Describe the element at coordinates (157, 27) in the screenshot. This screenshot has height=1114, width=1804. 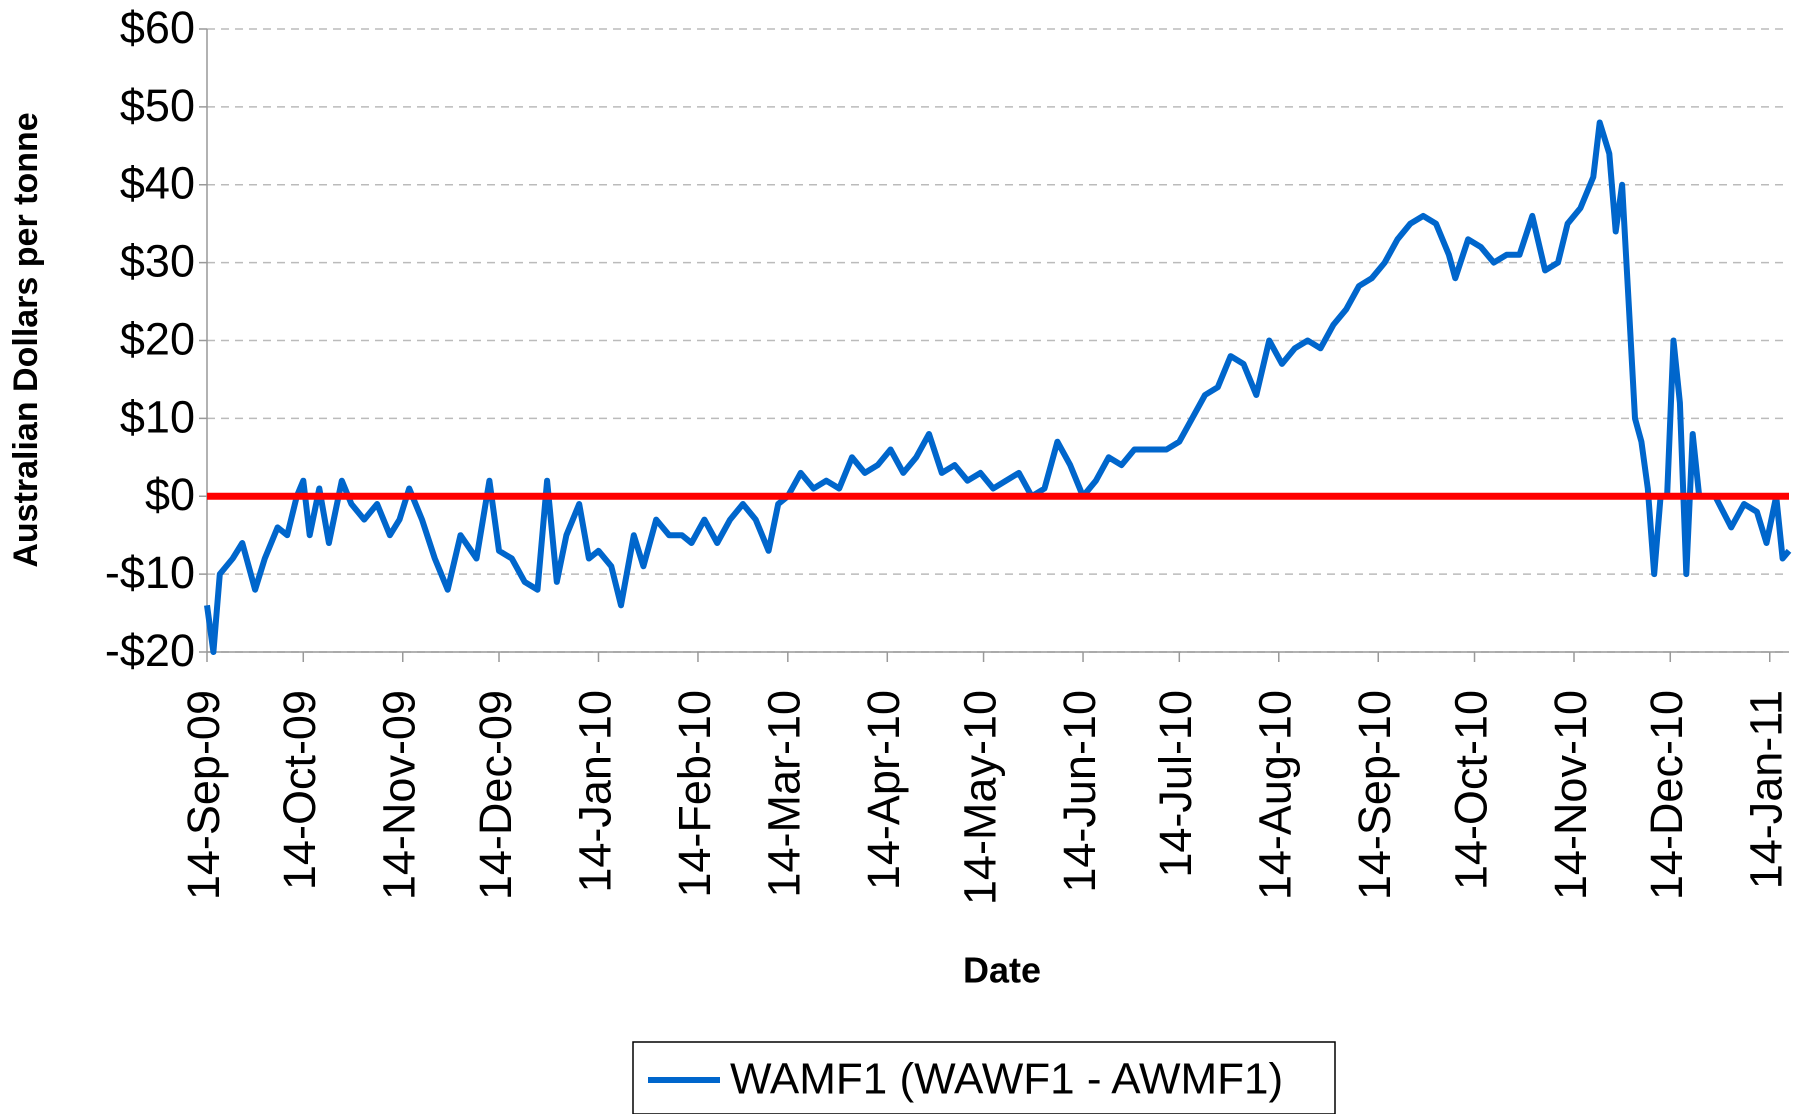
I see `y-tick-label: $60` at that location.